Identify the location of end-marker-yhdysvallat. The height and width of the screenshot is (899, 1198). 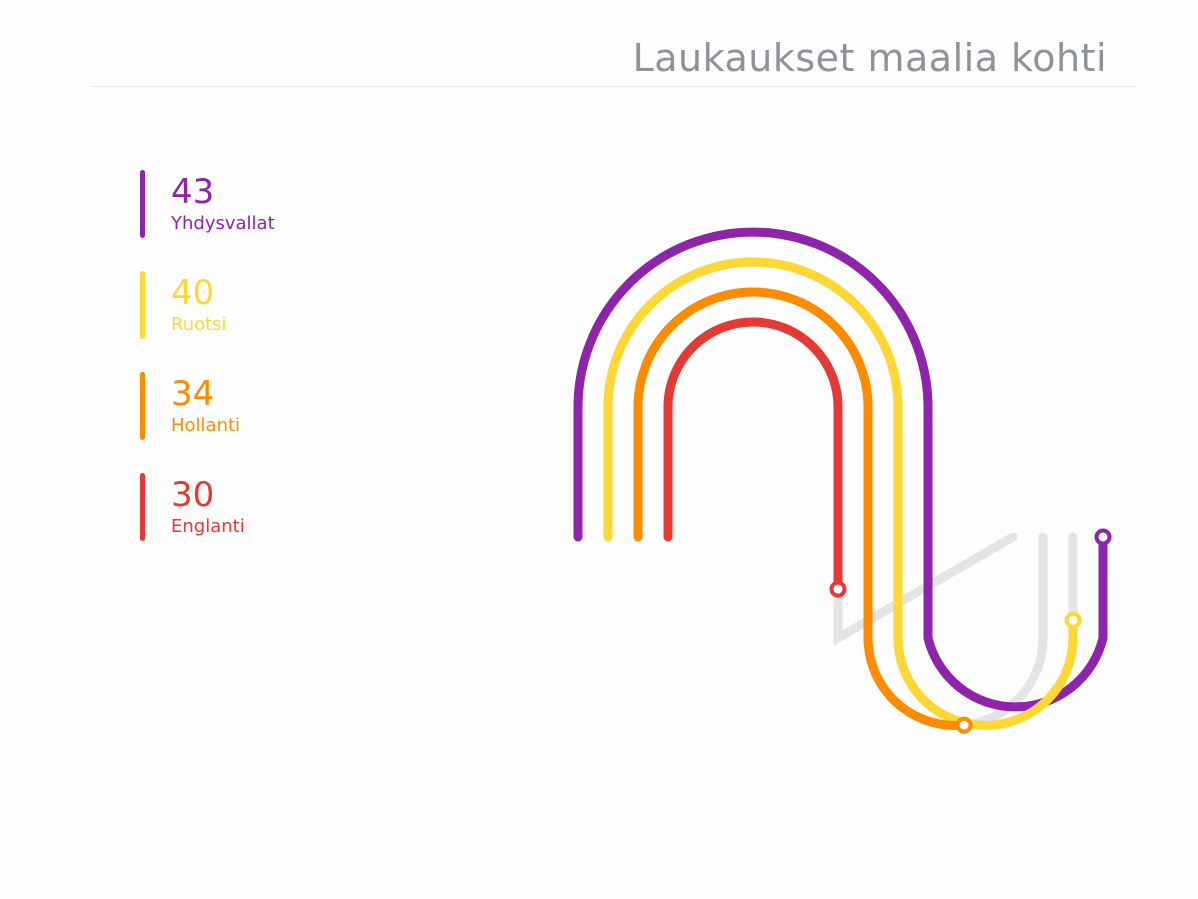
(1103, 537).